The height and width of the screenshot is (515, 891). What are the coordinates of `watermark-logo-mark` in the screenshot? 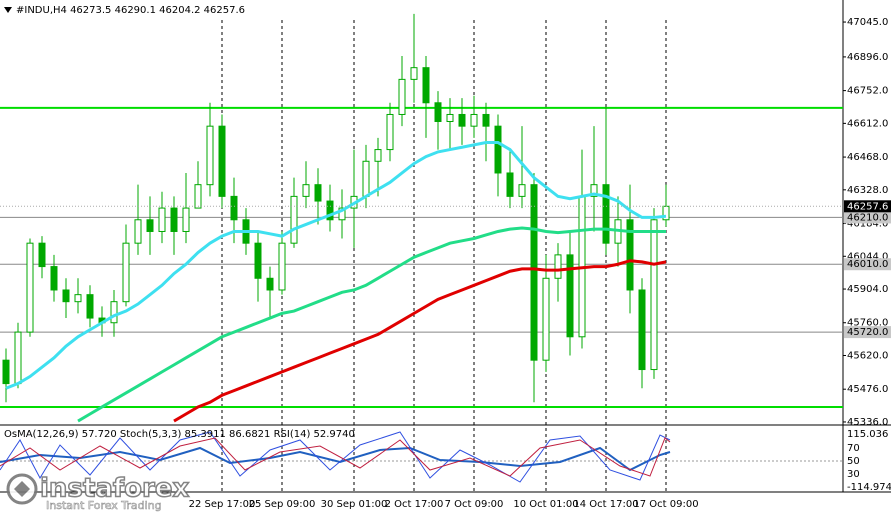 It's located at (22, 489).